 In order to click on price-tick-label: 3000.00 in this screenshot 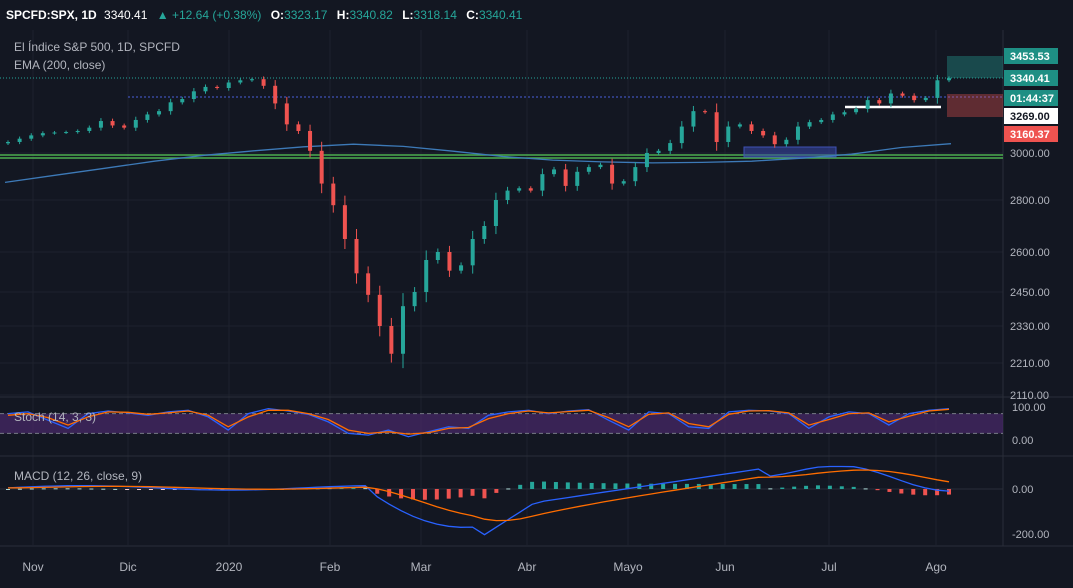, I will do `click(1030, 154)`.